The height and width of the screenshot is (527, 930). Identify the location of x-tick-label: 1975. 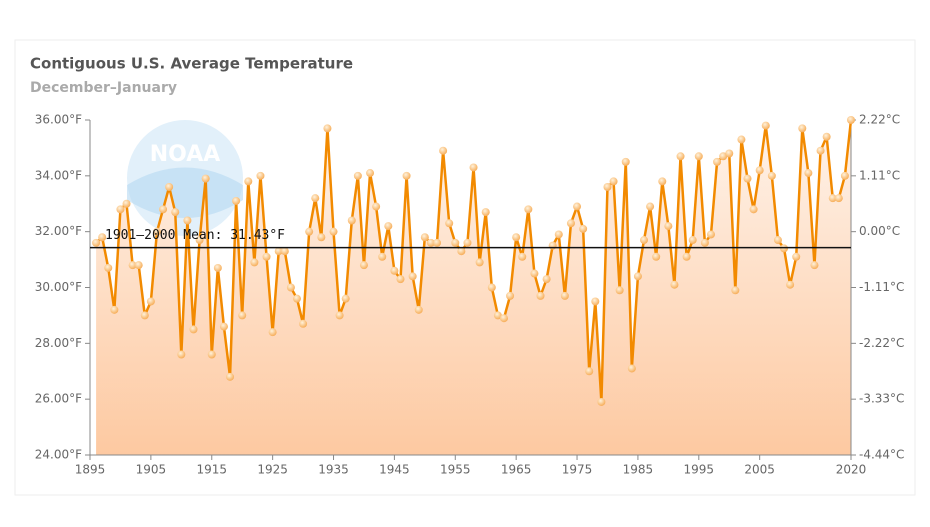
(577, 470).